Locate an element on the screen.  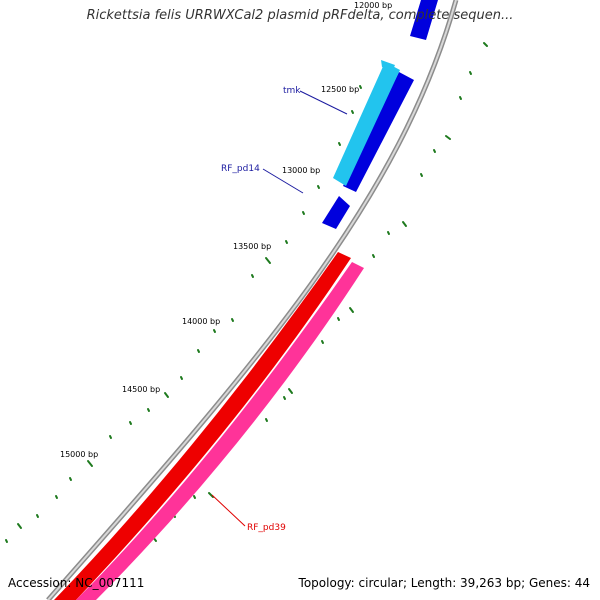
blue-feature-top is located at coordinates (424, 20).